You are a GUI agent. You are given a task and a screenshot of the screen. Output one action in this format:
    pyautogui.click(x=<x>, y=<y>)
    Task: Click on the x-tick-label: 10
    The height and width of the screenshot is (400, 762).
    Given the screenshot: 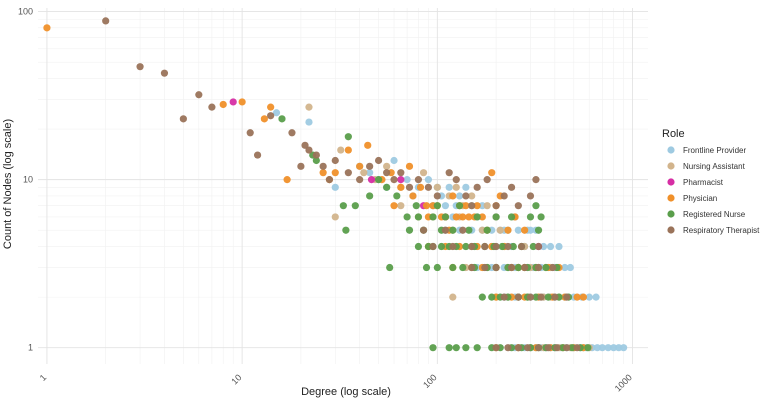 What is the action you would take?
    pyautogui.click(x=236, y=379)
    